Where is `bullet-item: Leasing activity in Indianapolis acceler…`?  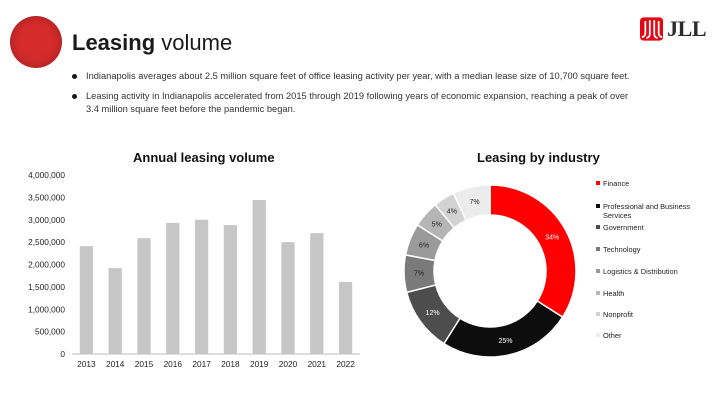 bullet-item: Leasing activity in Indianapolis acceler… is located at coordinates (352, 103).